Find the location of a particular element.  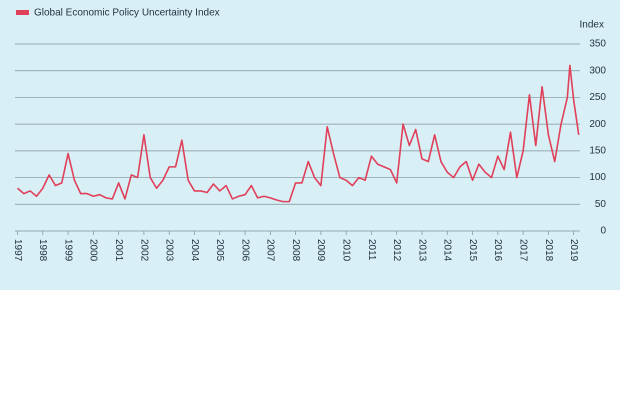

x-tick-label: 1999 is located at coordinates (67, 250).